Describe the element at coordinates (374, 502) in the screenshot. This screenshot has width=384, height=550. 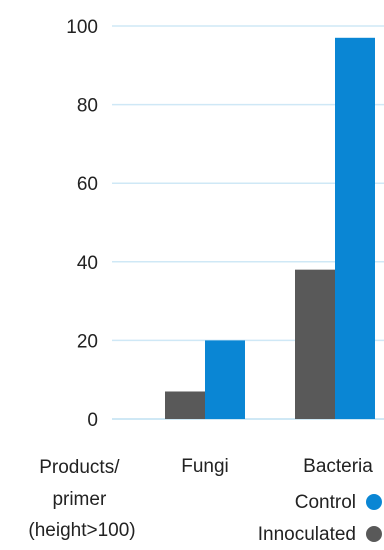
I see `legend-swatch-control` at that location.